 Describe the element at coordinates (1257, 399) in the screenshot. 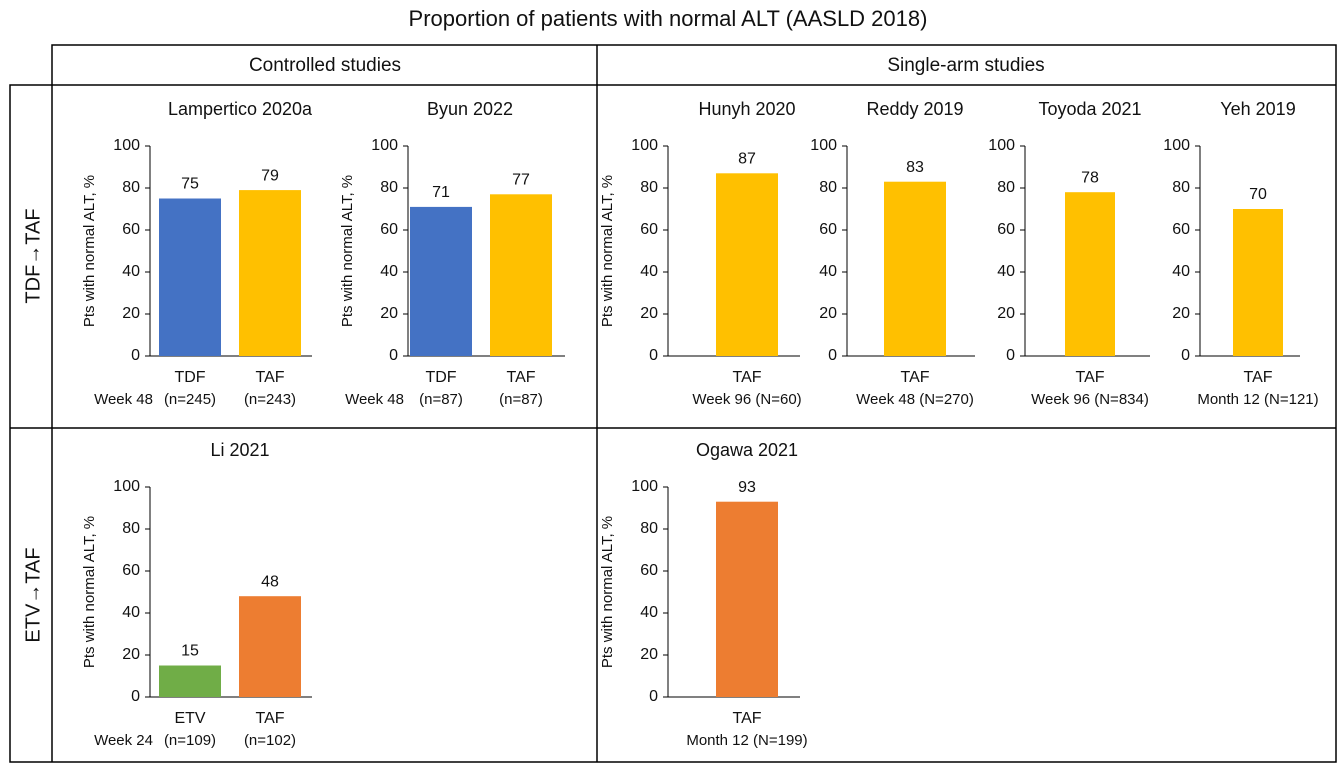

I see `footnote: Month 12 (N=121)` at that location.